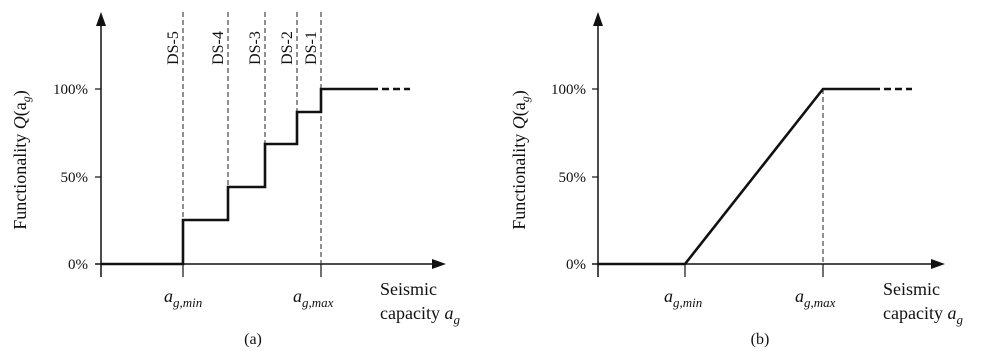  I want to click on panel-b-ytick-label-0: 0%, so click(576, 265).